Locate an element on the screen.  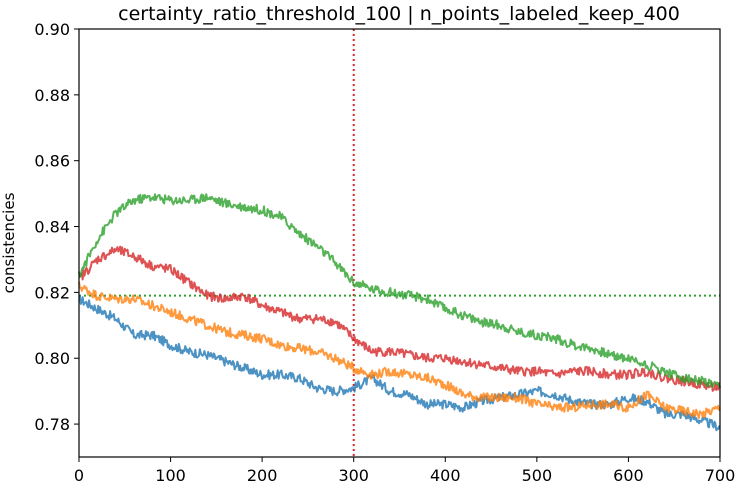
y-tick-label: 0.78 is located at coordinates (52, 424).